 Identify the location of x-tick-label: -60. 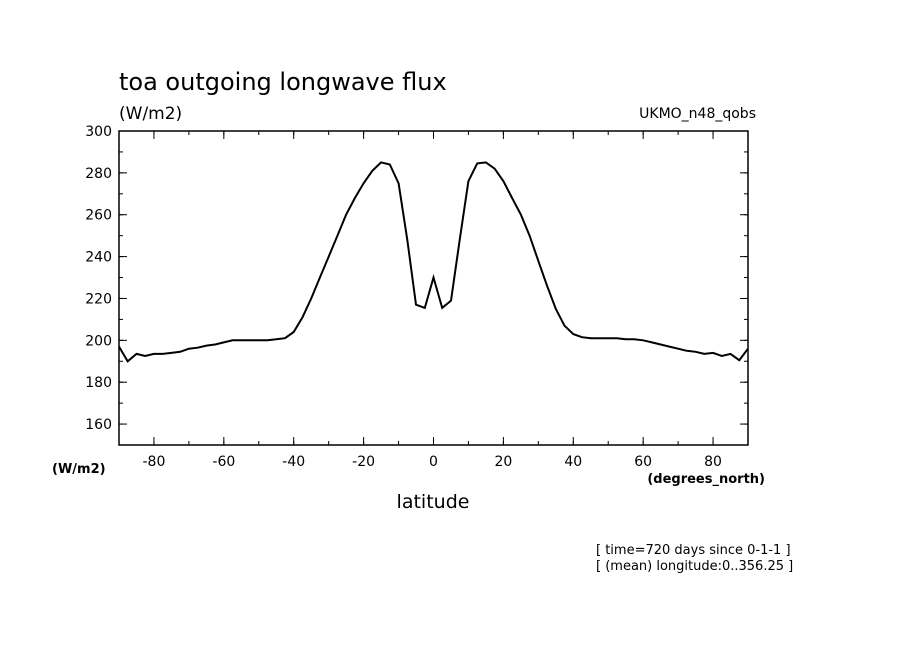
(223, 462).